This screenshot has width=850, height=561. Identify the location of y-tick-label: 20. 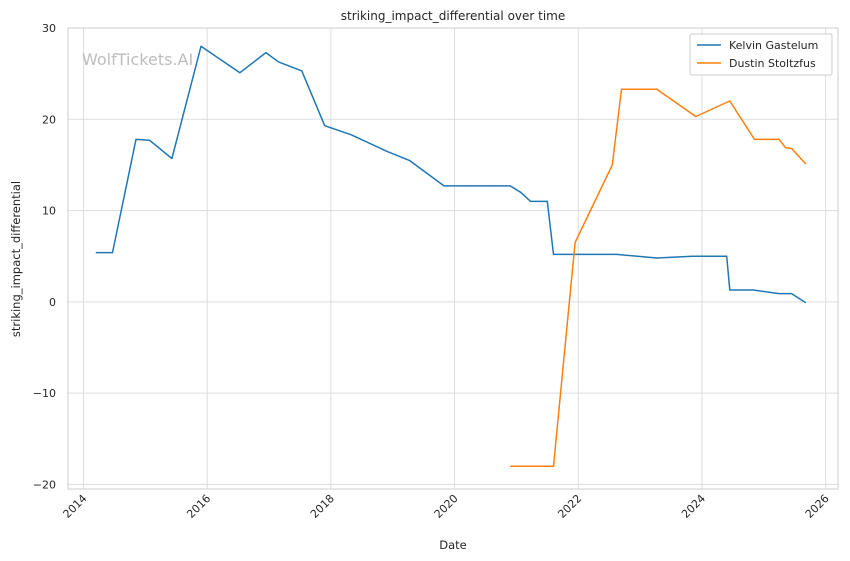
(49, 119).